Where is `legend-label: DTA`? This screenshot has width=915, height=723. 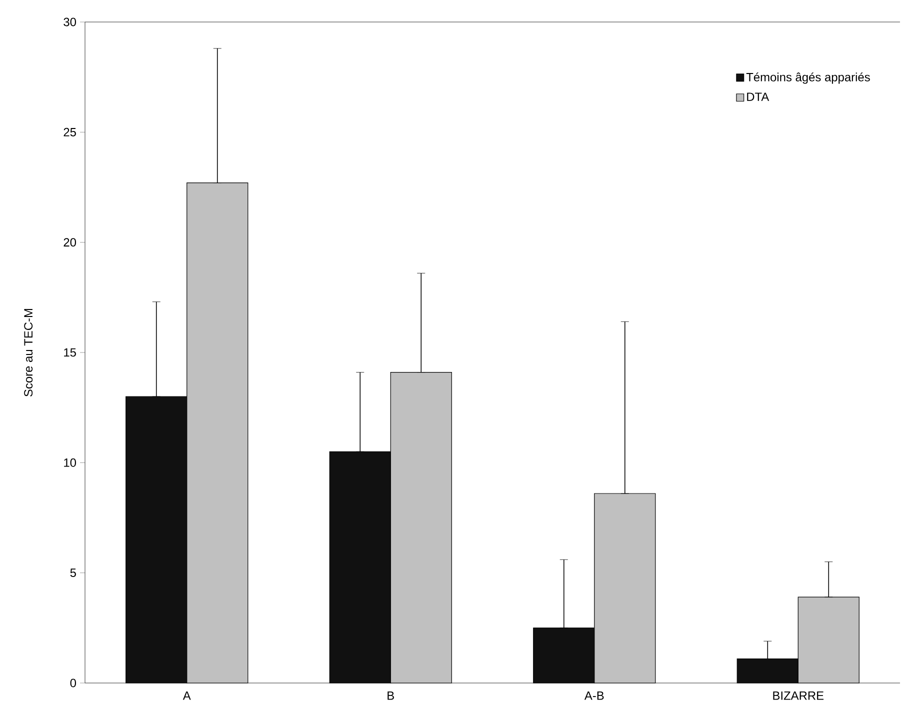
legend-label: DTA is located at coordinates (758, 96).